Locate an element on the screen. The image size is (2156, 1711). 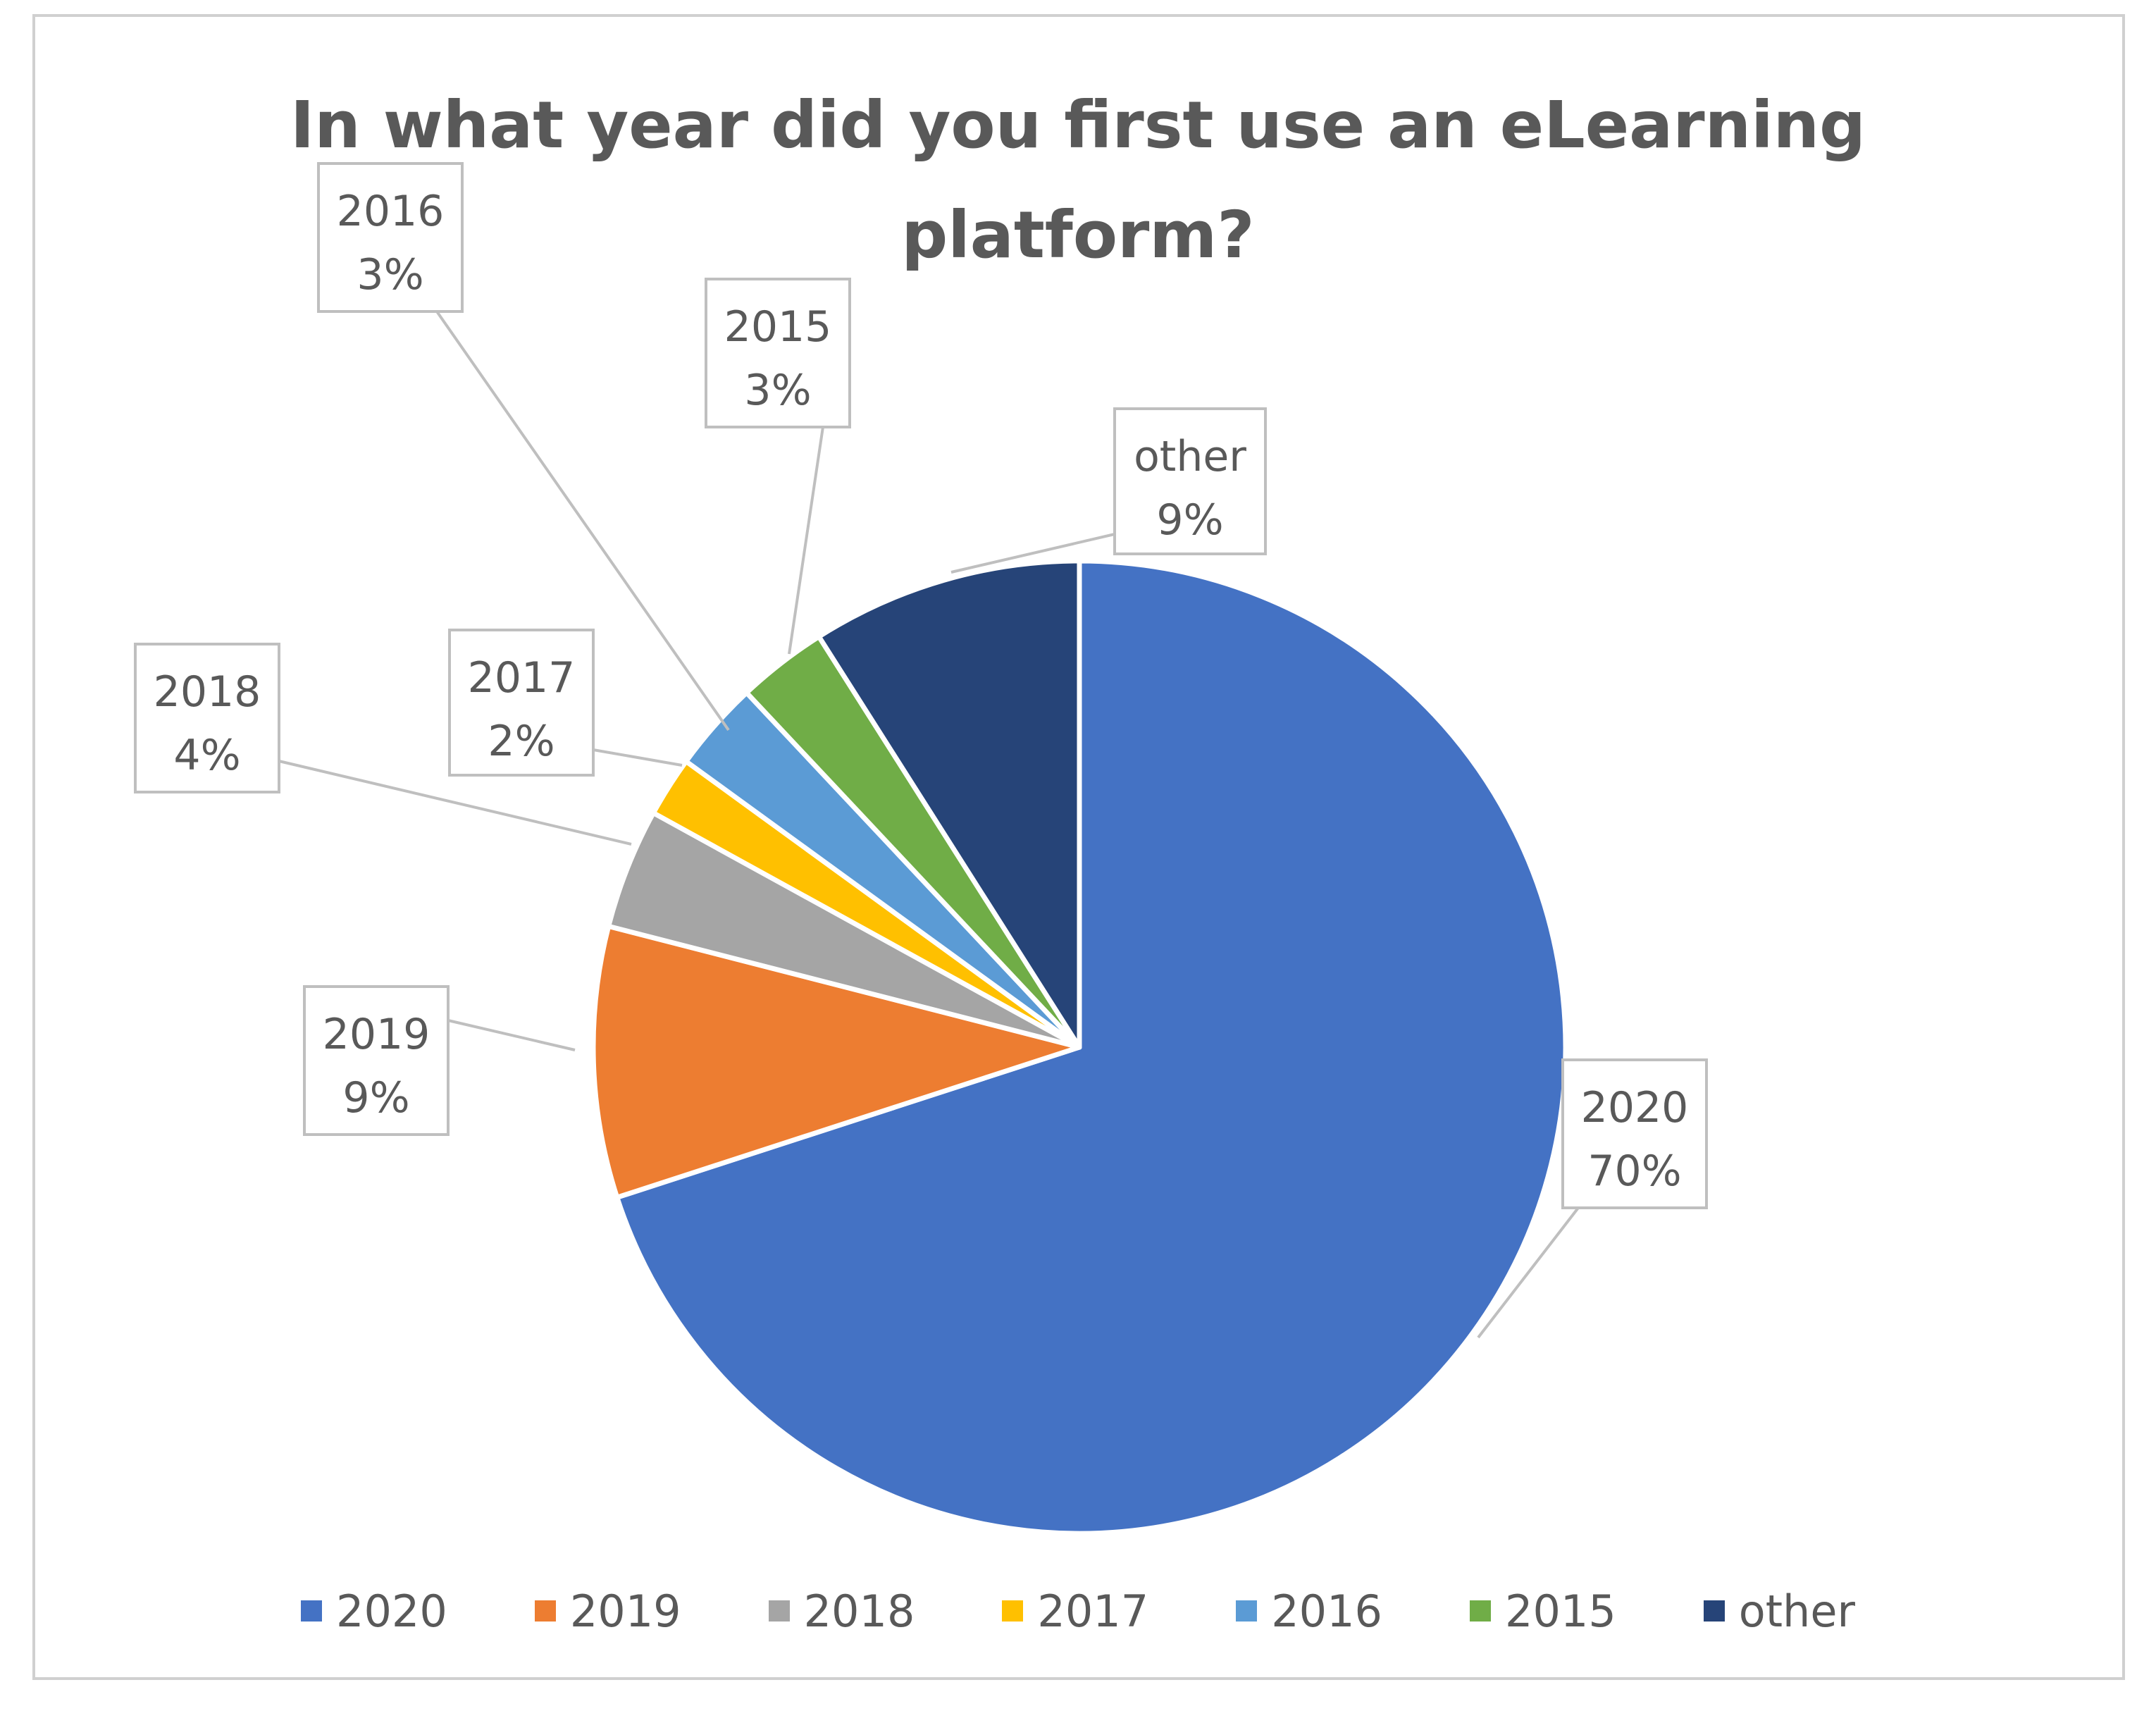
pie-slice-2019 is located at coordinates (836, 1061).